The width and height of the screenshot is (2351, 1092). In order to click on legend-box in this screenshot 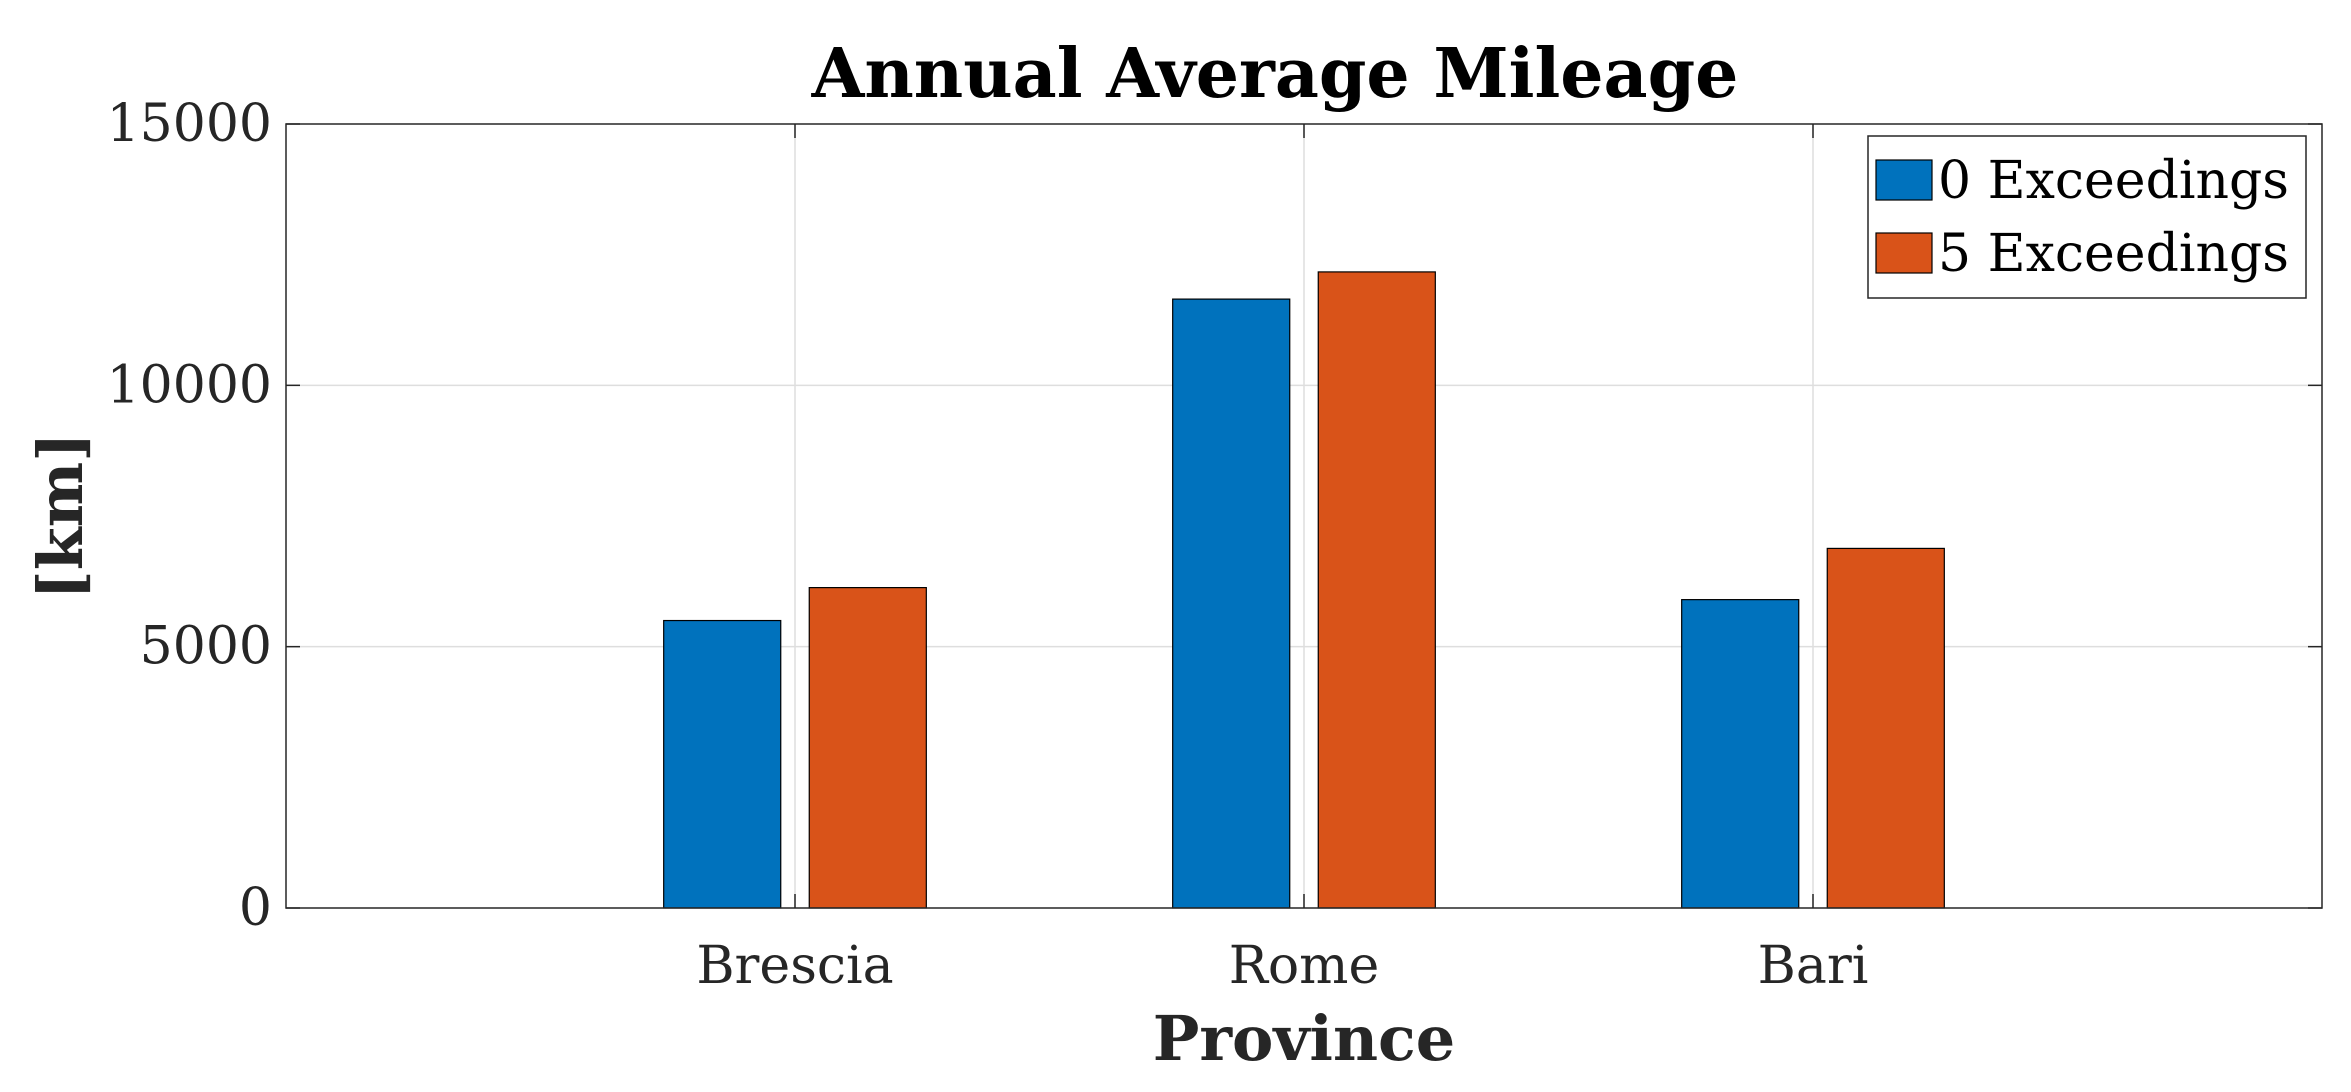, I will do `click(2087, 217)`.